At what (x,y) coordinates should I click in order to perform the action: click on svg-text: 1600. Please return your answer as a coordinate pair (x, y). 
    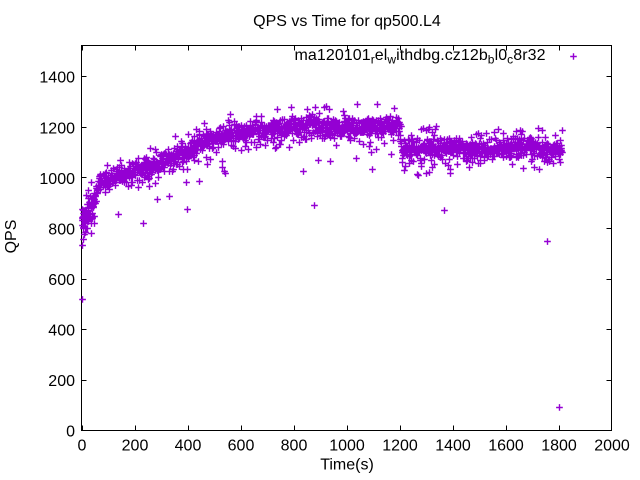
    Looking at the image, I should click on (506, 445).